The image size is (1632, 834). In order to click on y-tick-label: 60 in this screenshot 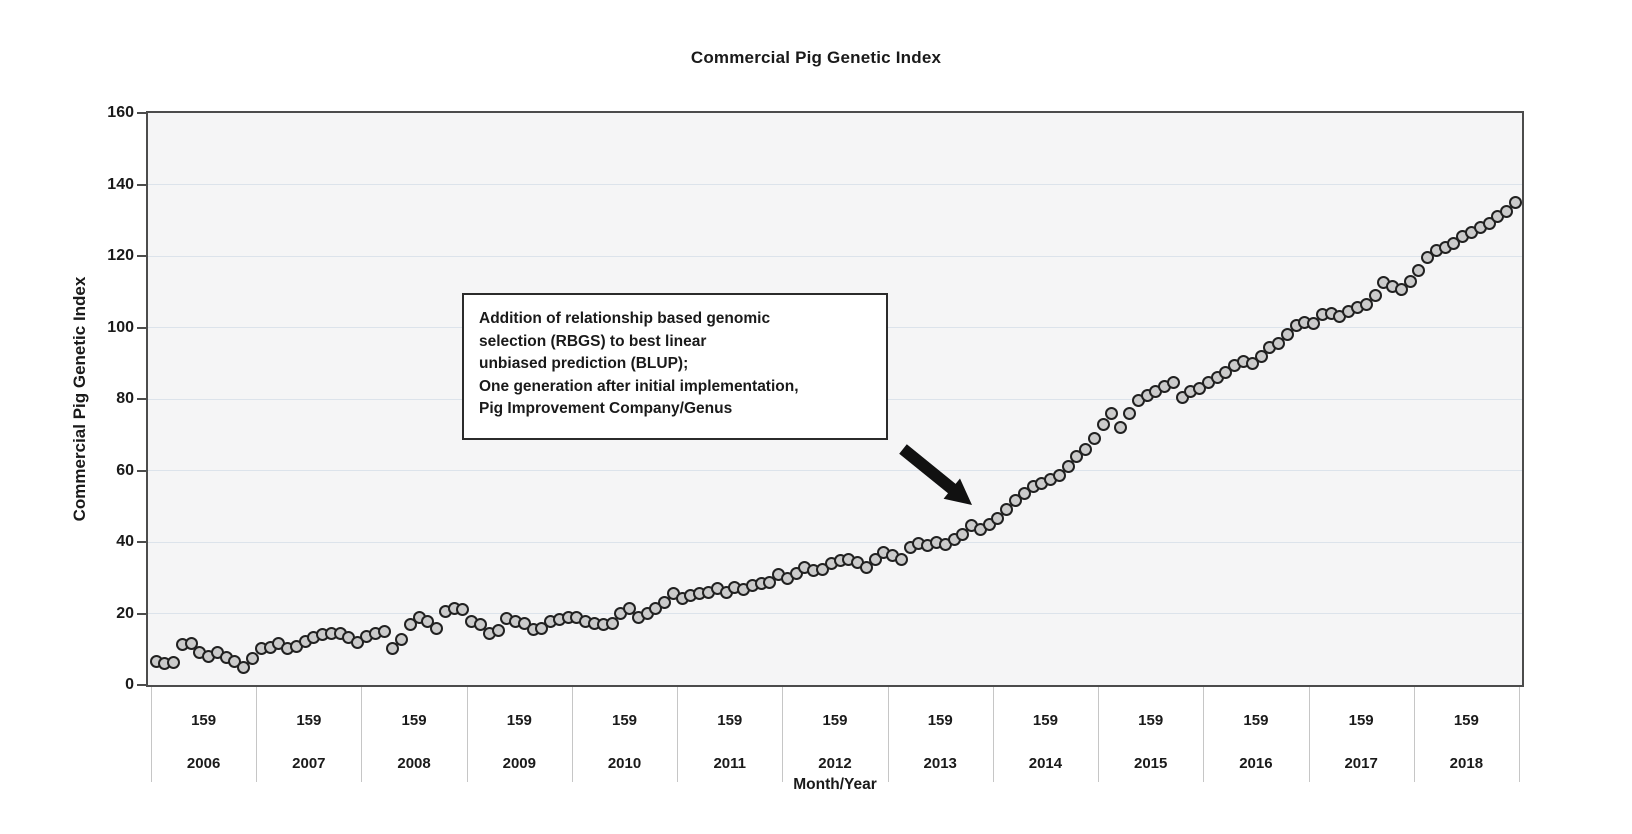, I will do `click(125, 470)`.